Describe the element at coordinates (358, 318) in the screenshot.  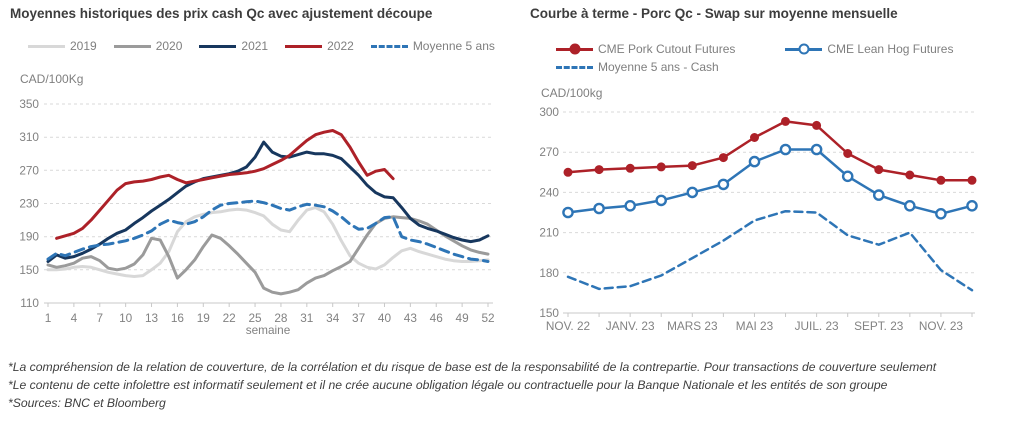
I see `svg-text: 37` at that location.